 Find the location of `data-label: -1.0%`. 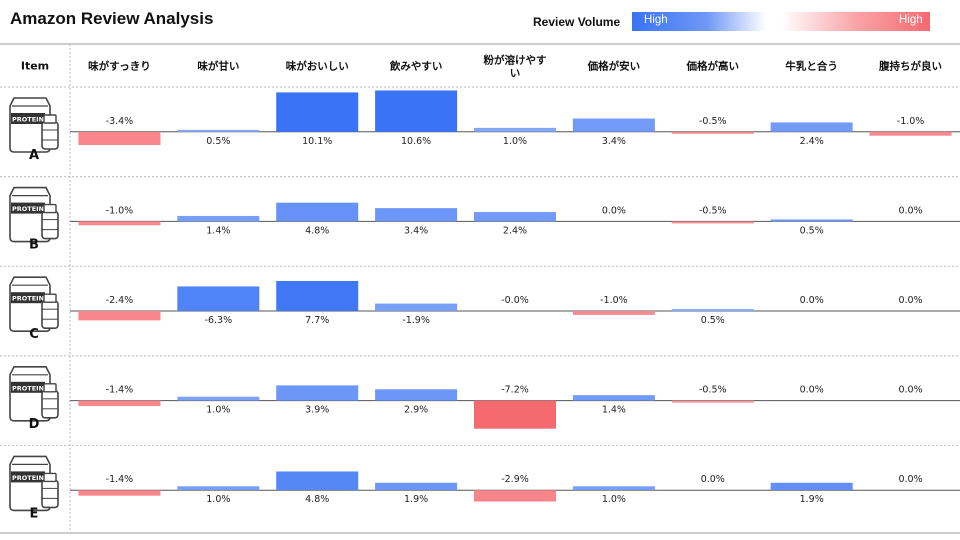

data-label: -1.0% is located at coordinates (911, 121).